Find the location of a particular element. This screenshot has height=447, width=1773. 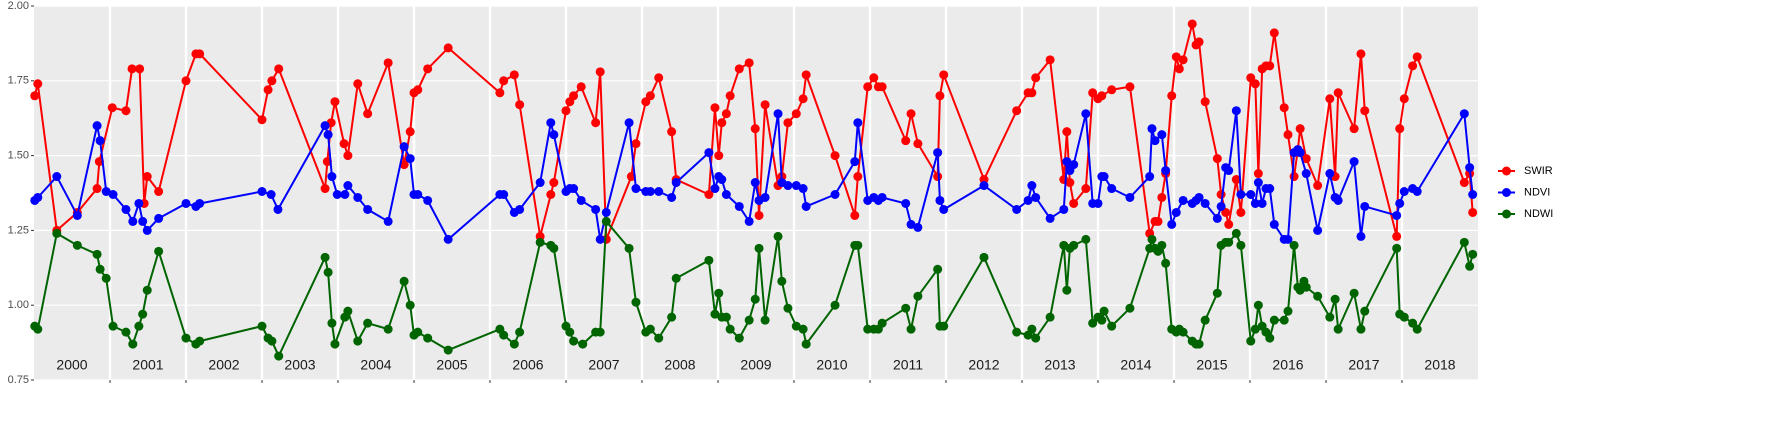

year-label: 2005 is located at coordinates (451, 365).